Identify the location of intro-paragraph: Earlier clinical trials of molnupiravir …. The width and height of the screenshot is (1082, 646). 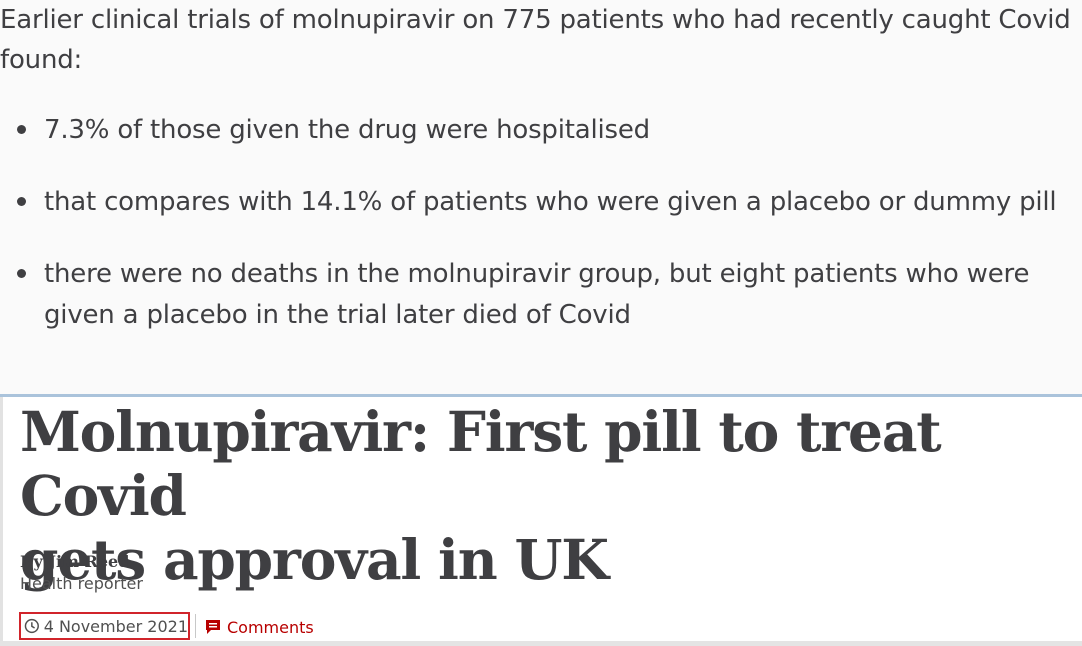
(535, 40).